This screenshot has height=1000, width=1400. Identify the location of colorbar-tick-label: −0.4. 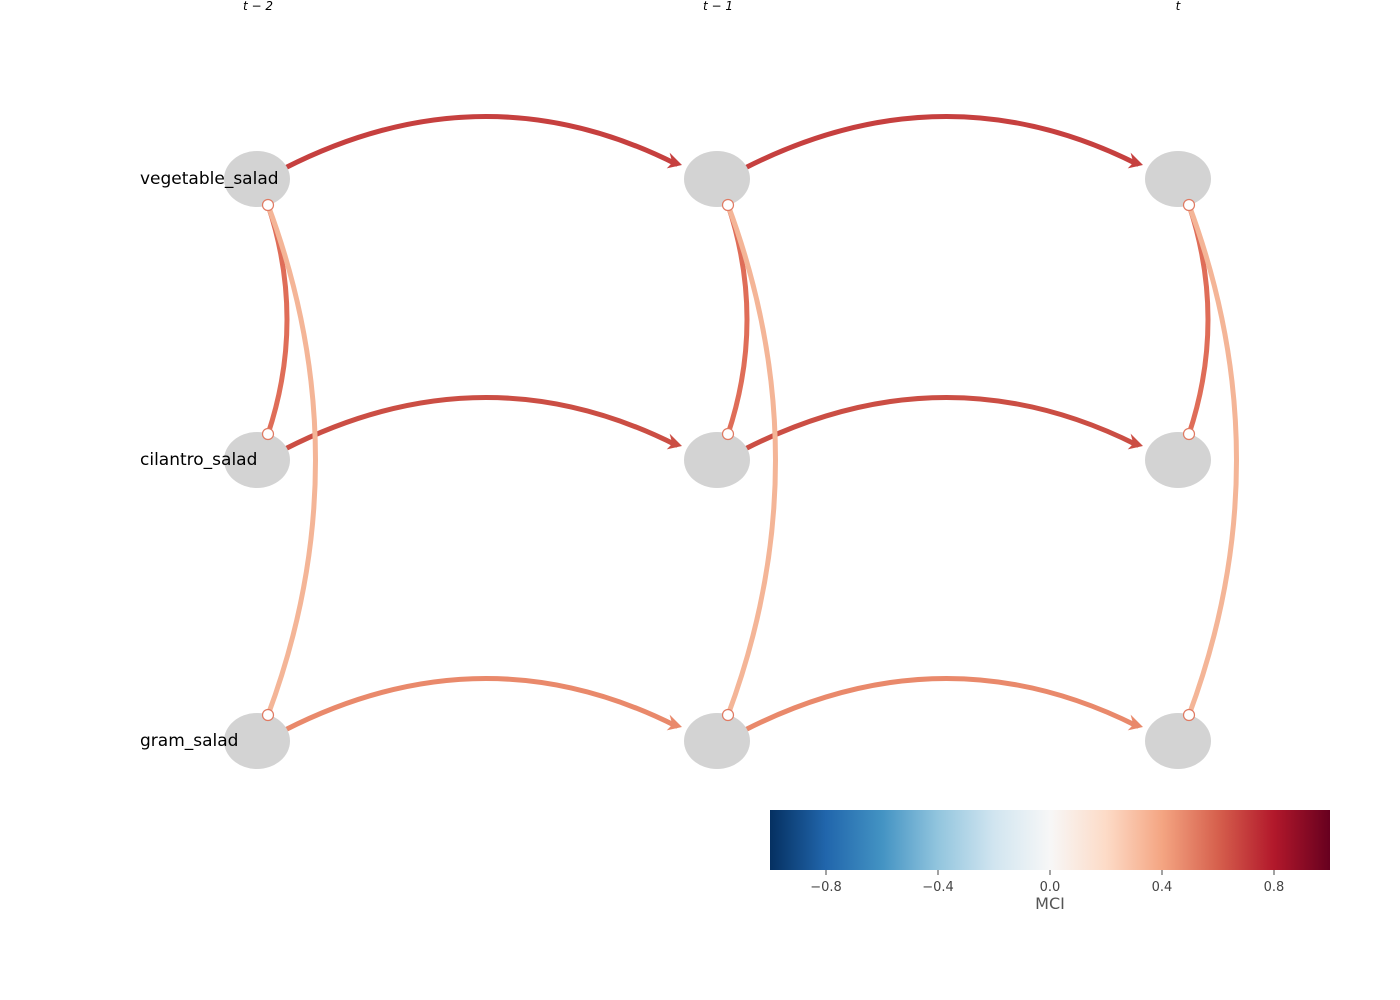
(938, 887).